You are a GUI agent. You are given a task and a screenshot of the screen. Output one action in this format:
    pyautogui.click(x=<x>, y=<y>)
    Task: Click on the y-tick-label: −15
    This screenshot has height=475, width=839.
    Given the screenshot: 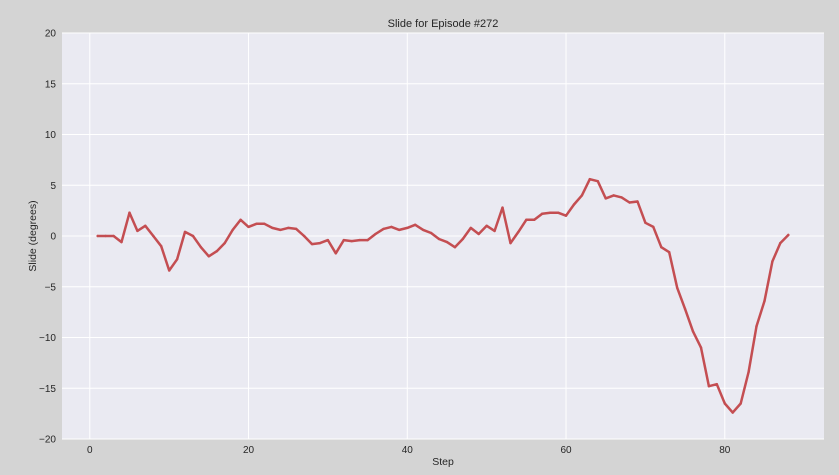 What is the action you would take?
    pyautogui.click(x=47, y=389)
    